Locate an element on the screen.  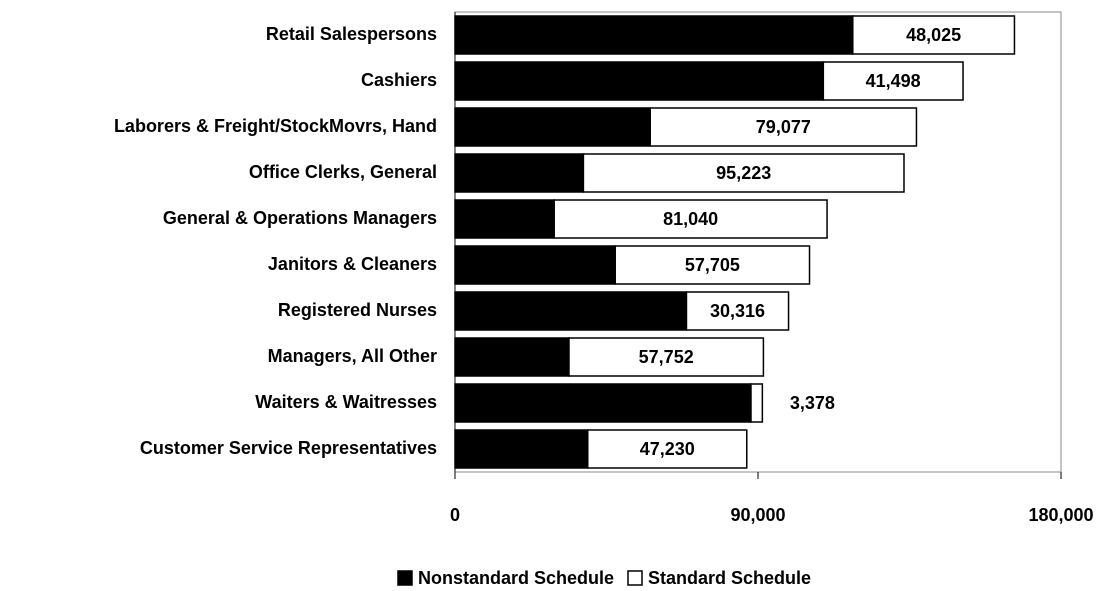
data-label: 68,757 is located at coordinates (570, 311).